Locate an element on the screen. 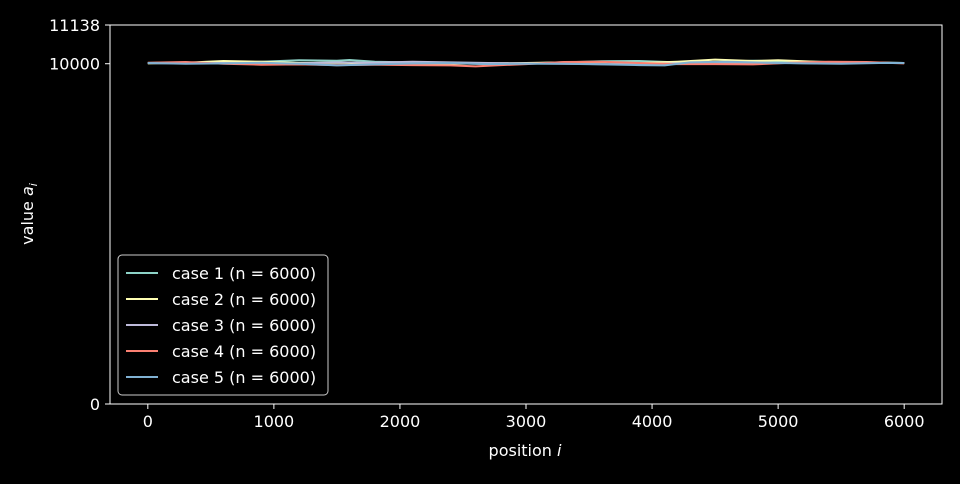  y-axis-label: value ai is located at coordinates (29, 214).